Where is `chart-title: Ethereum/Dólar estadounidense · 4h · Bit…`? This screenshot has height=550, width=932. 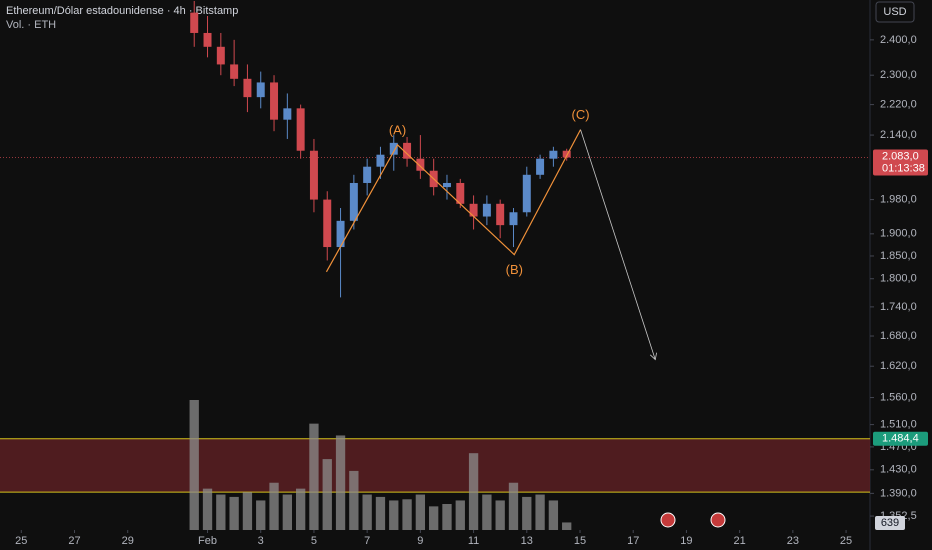
chart-title: Ethereum/Dólar estadounidense · 4h · Bit… is located at coordinates (122, 11).